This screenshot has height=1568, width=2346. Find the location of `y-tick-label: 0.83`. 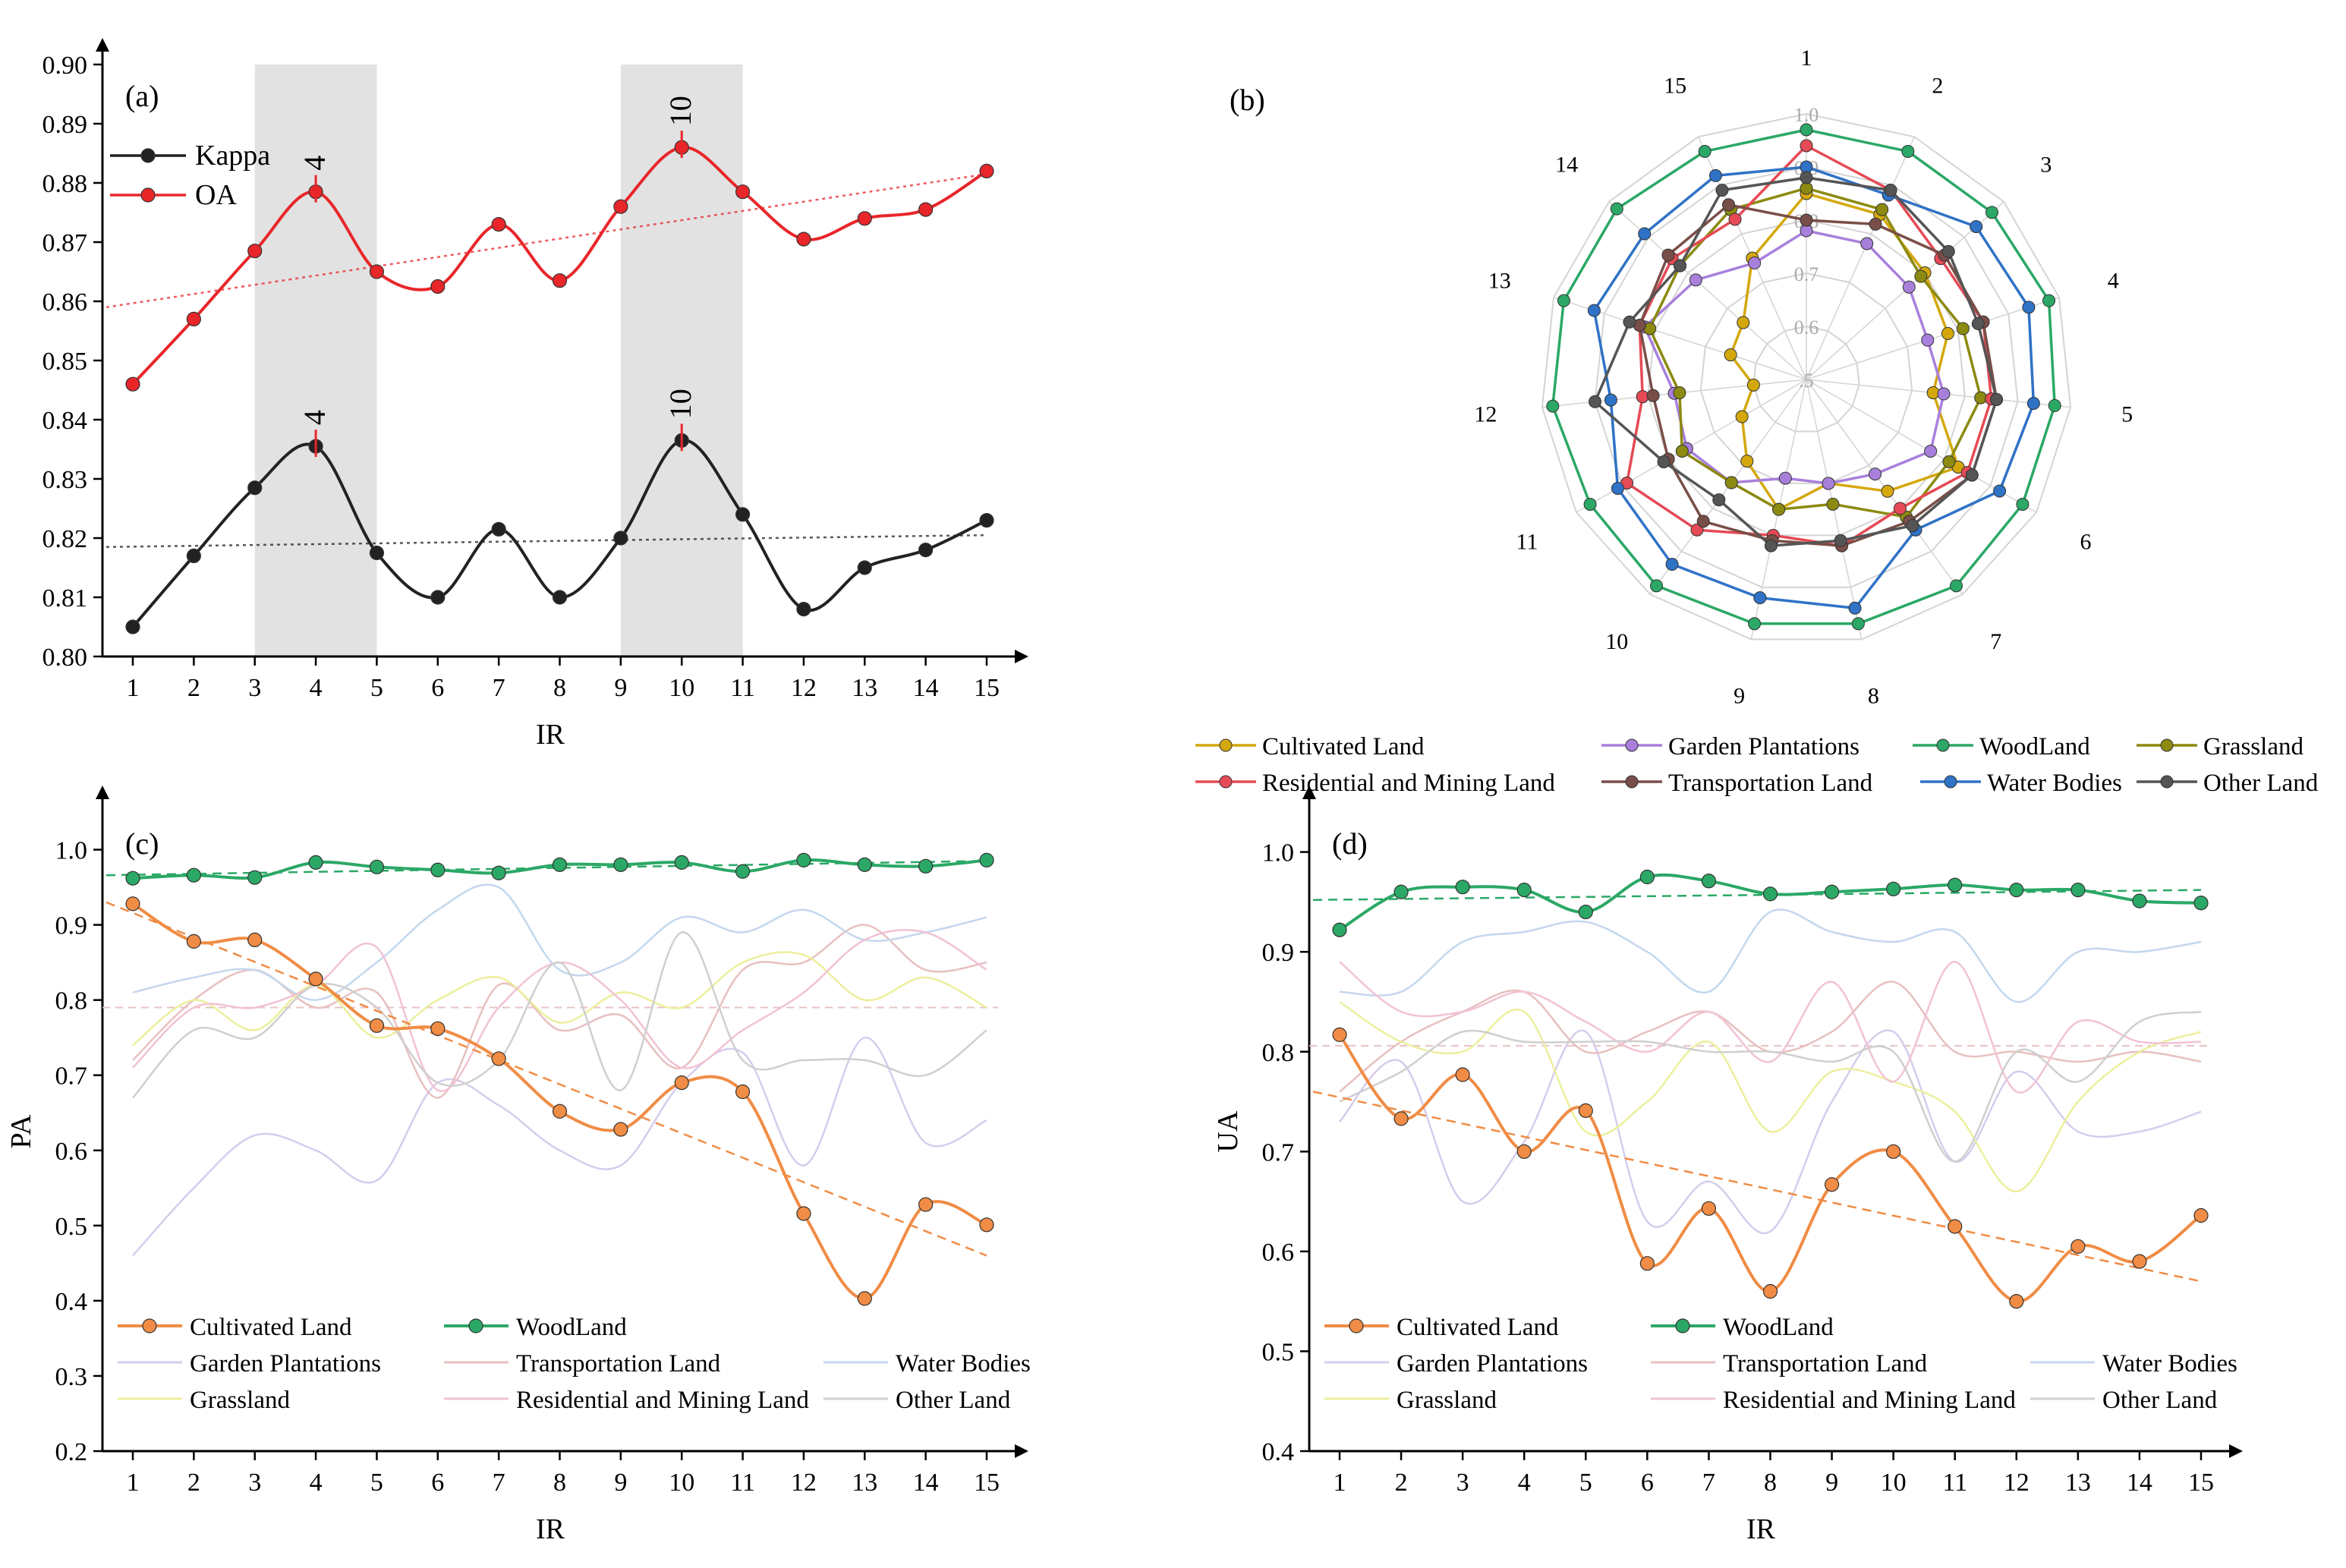

y-tick-label: 0.83 is located at coordinates (65, 480).